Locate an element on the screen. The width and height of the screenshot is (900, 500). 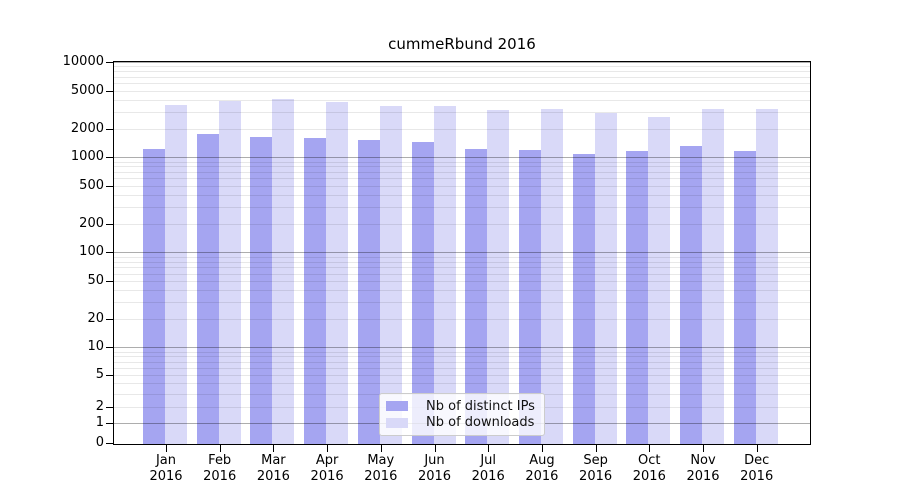
y-tick-label-5000: 5000 is located at coordinates (87, 90).